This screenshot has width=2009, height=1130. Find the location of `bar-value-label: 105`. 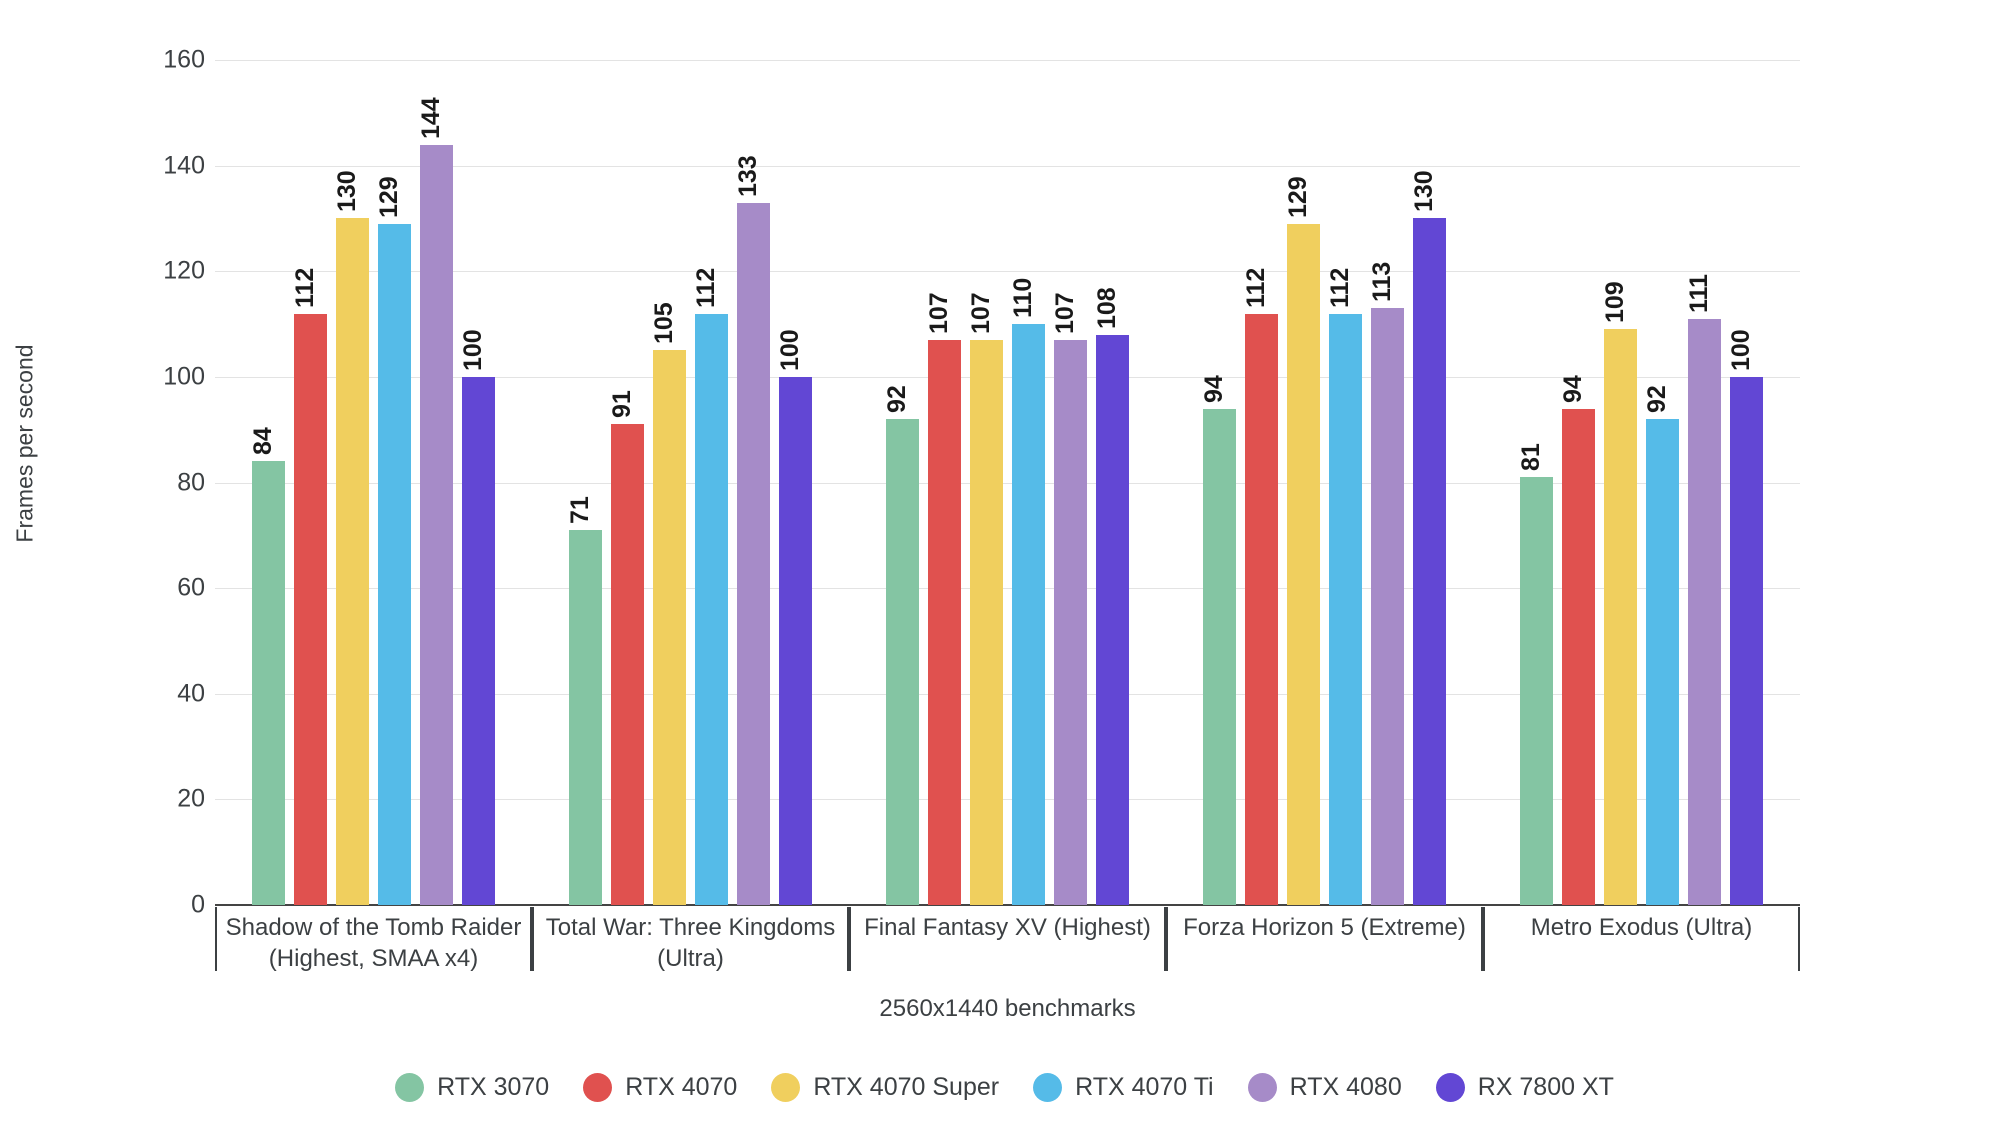

bar-value-label: 105 is located at coordinates (663, 323).